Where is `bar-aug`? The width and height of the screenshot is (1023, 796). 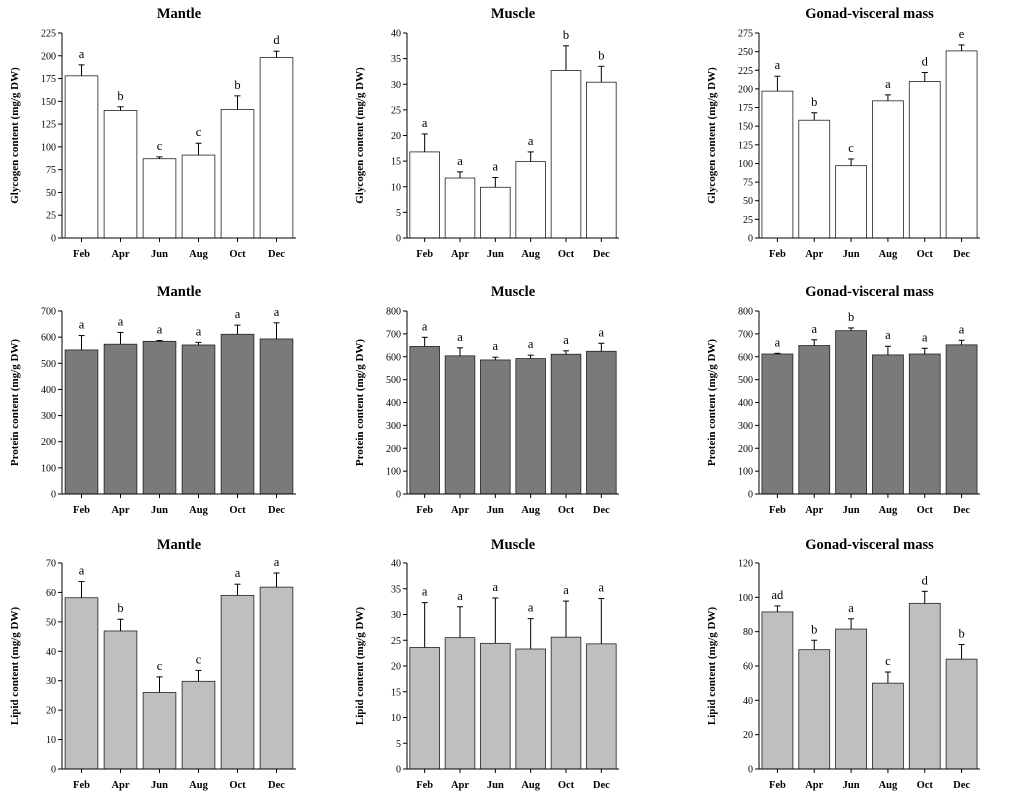 bar-aug is located at coordinates (198, 725).